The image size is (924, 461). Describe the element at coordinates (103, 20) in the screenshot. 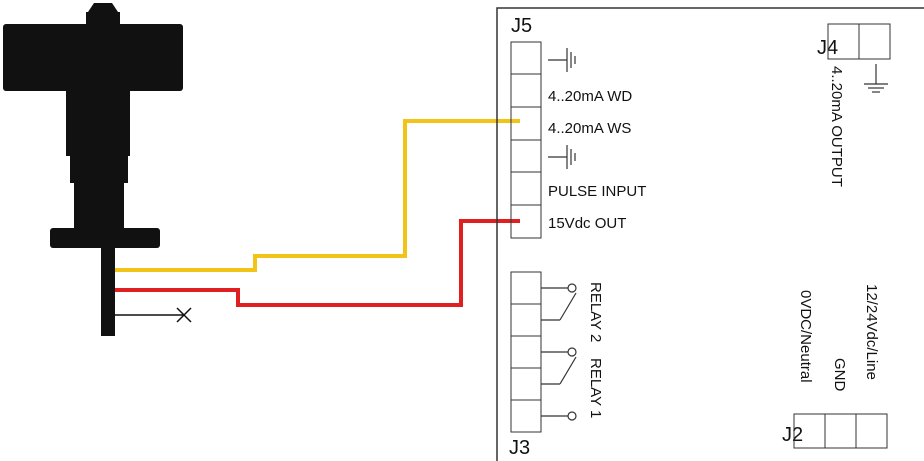

I see `sensor-cap` at that location.